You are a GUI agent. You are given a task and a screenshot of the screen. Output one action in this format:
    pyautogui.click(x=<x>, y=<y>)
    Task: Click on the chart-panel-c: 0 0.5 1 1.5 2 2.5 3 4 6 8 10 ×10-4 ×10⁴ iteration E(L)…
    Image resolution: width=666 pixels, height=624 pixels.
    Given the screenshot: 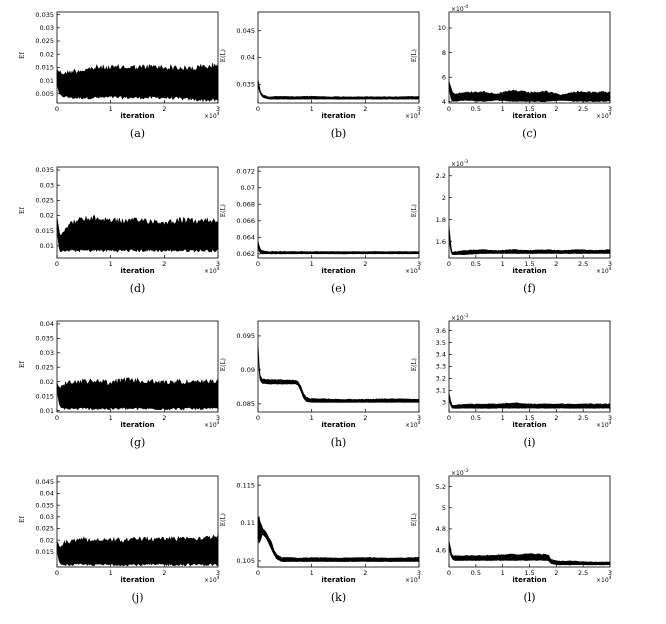 What is the action you would take?
    pyautogui.click(x=511, y=72)
    